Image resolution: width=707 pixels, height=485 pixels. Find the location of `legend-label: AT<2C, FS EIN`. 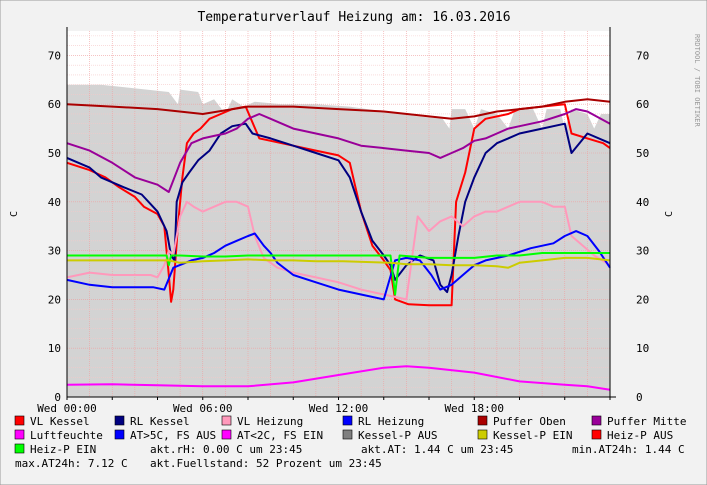

legend-label: AT<2C, FS EIN is located at coordinates (280, 435).